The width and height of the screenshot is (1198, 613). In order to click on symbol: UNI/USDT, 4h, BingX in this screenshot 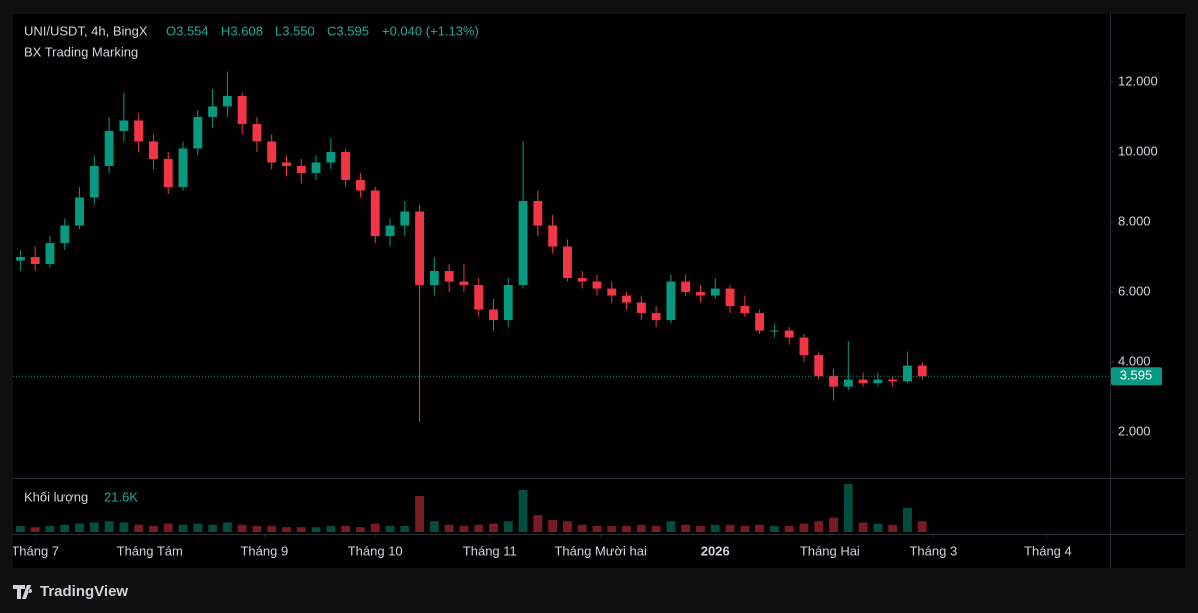, I will do `click(86, 30)`.